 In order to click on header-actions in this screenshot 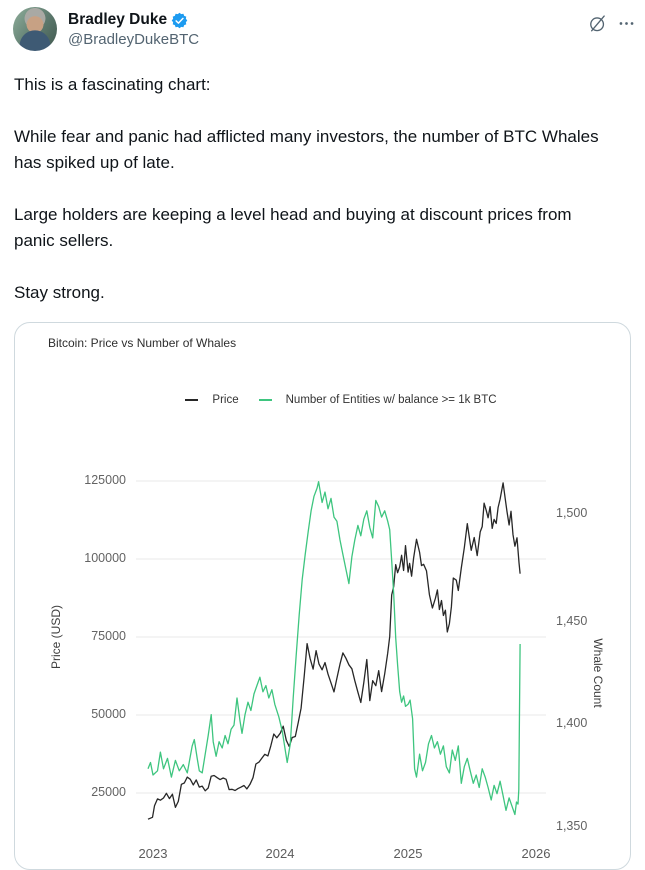, I will do `click(612, 23)`.